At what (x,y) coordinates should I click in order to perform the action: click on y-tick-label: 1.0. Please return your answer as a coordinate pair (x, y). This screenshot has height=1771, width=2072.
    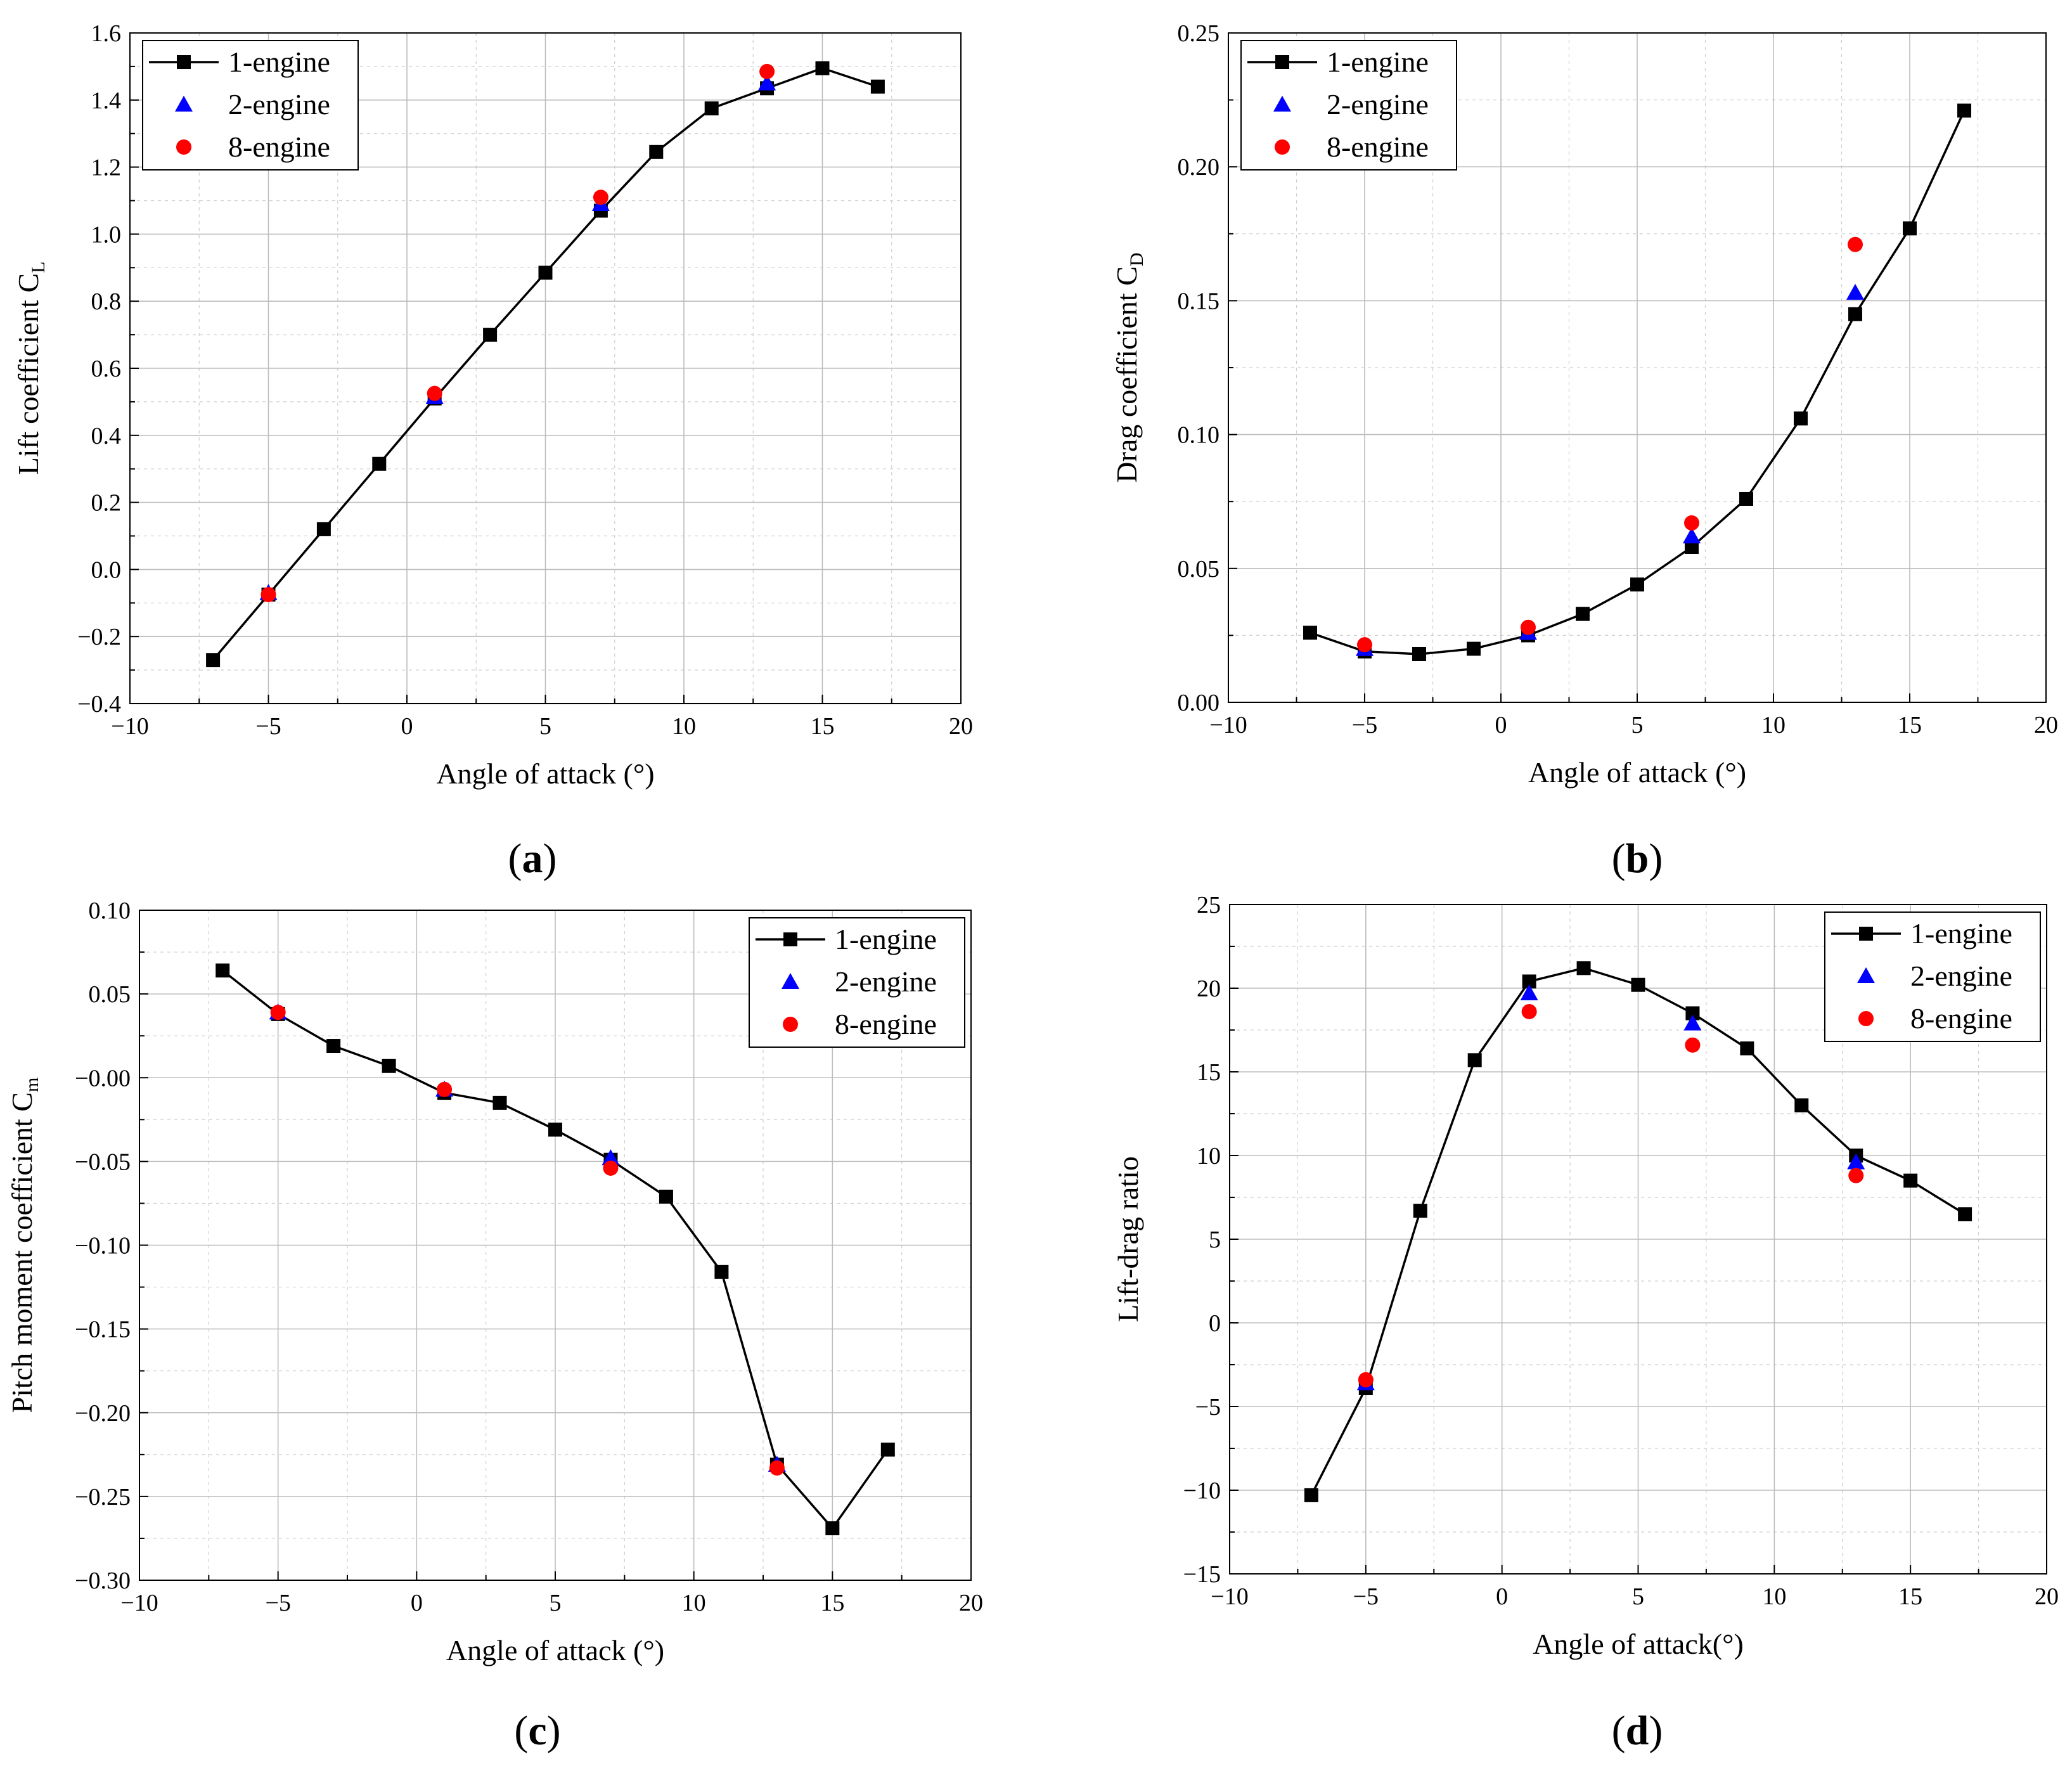
    Looking at the image, I should click on (106, 234).